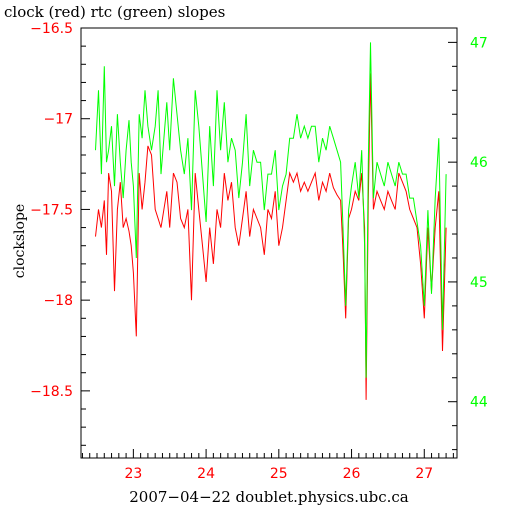  What do you see at coordinates (352, 474) in the screenshot?
I see `x-tick-label: 26` at bounding box center [352, 474].